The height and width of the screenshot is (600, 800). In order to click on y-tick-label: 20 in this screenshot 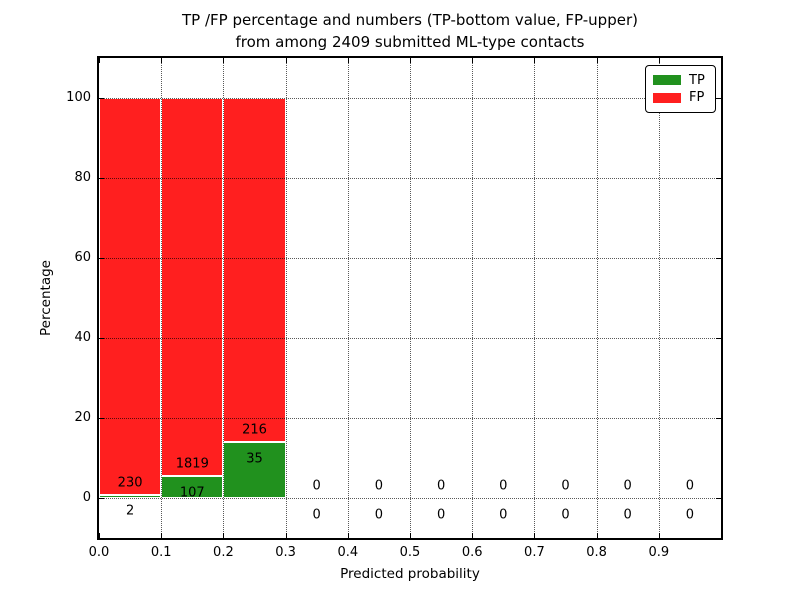, I will do `click(82, 417)`.